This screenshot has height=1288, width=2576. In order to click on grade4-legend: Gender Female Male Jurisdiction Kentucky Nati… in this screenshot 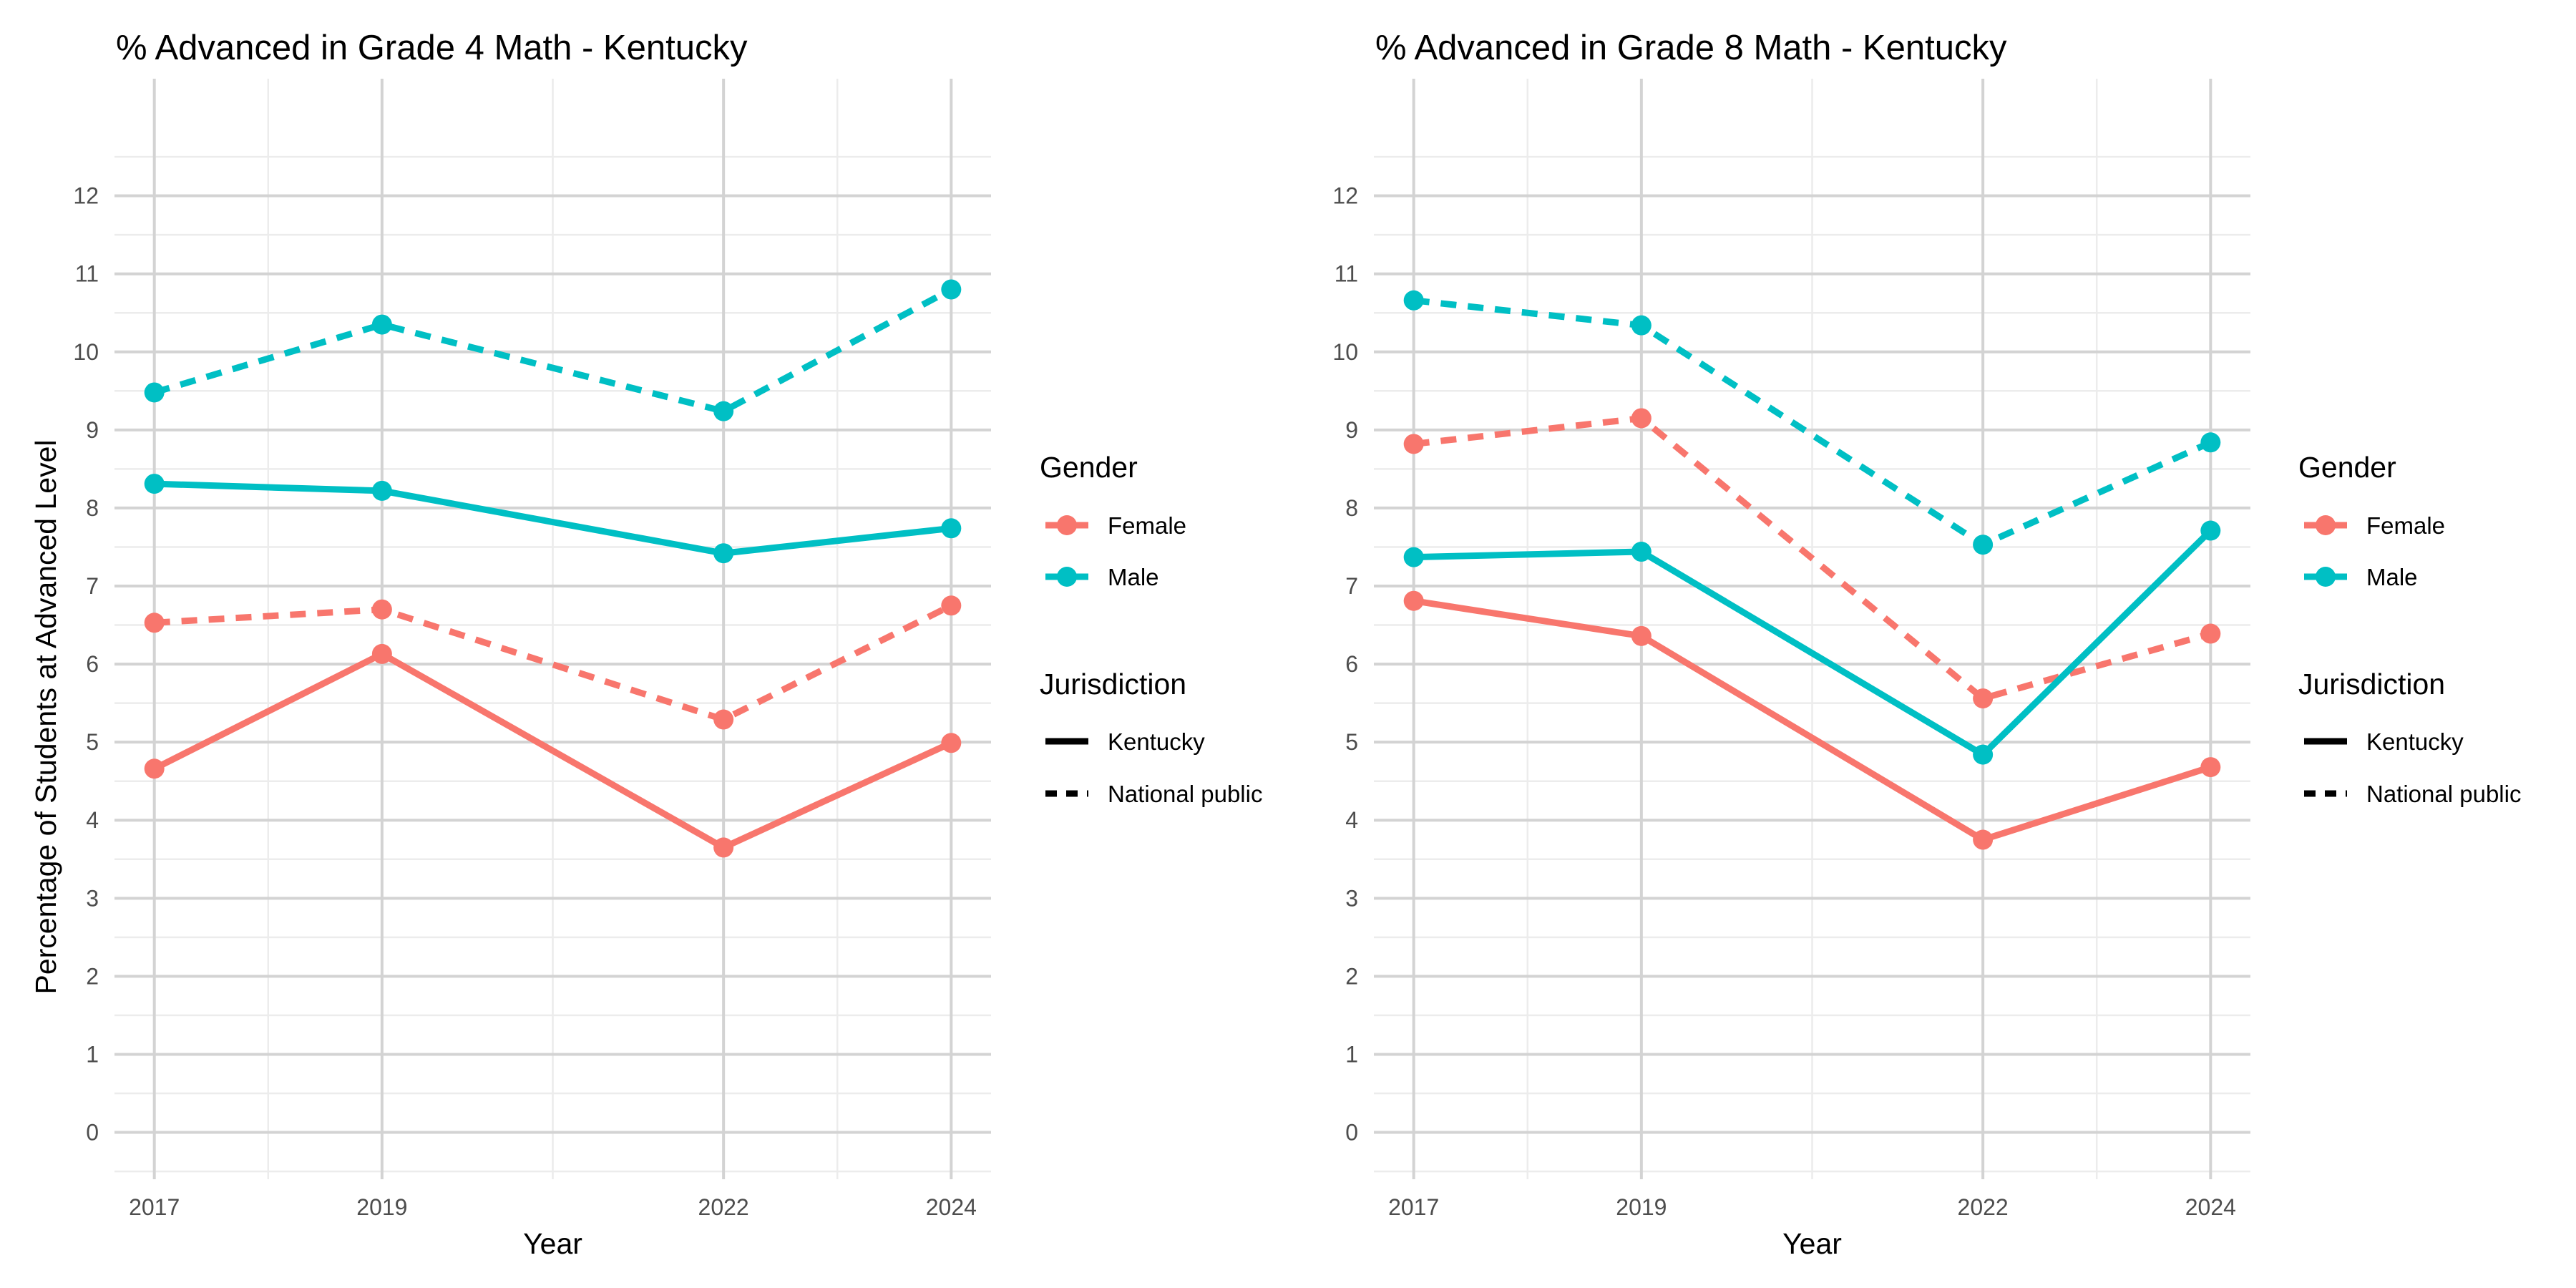, I will do `click(1151, 629)`.